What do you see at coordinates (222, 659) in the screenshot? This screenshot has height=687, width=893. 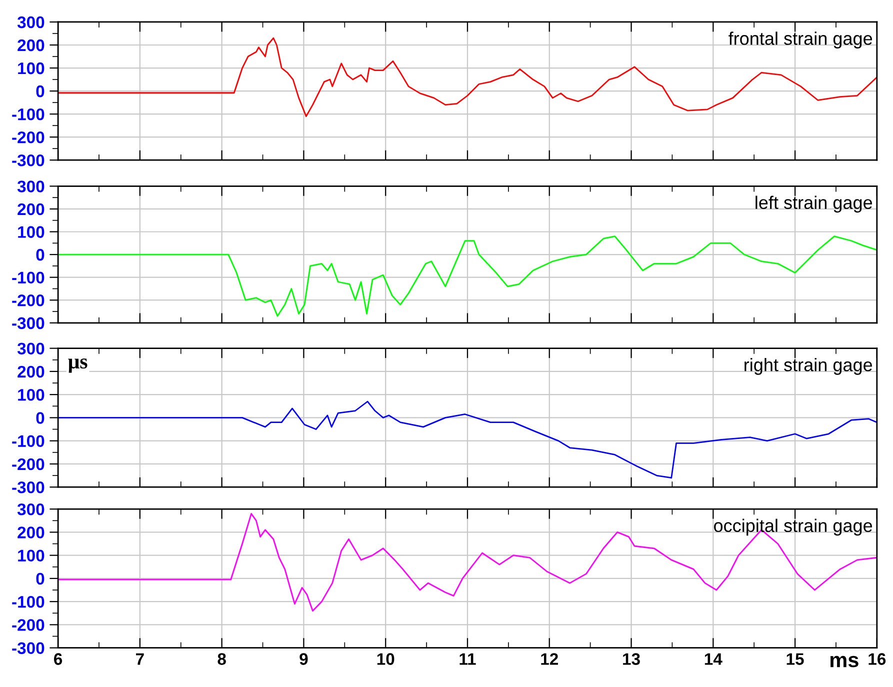 I see `x-tick-label: 8` at bounding box center [222, 659].